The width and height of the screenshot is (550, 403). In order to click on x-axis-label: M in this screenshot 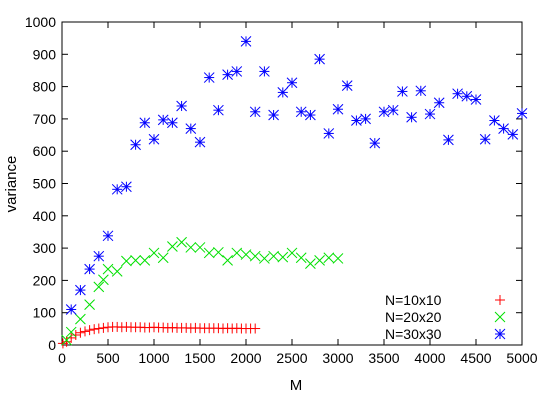, I will do `click(296, 385)`.